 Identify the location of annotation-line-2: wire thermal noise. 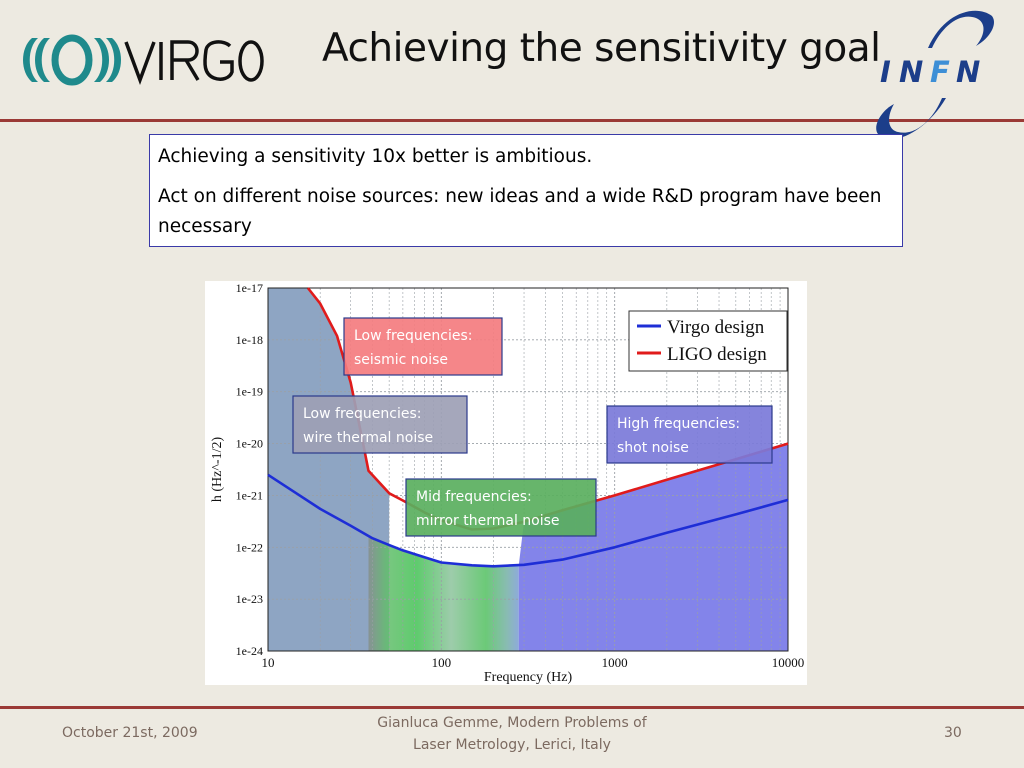
(368, 438).